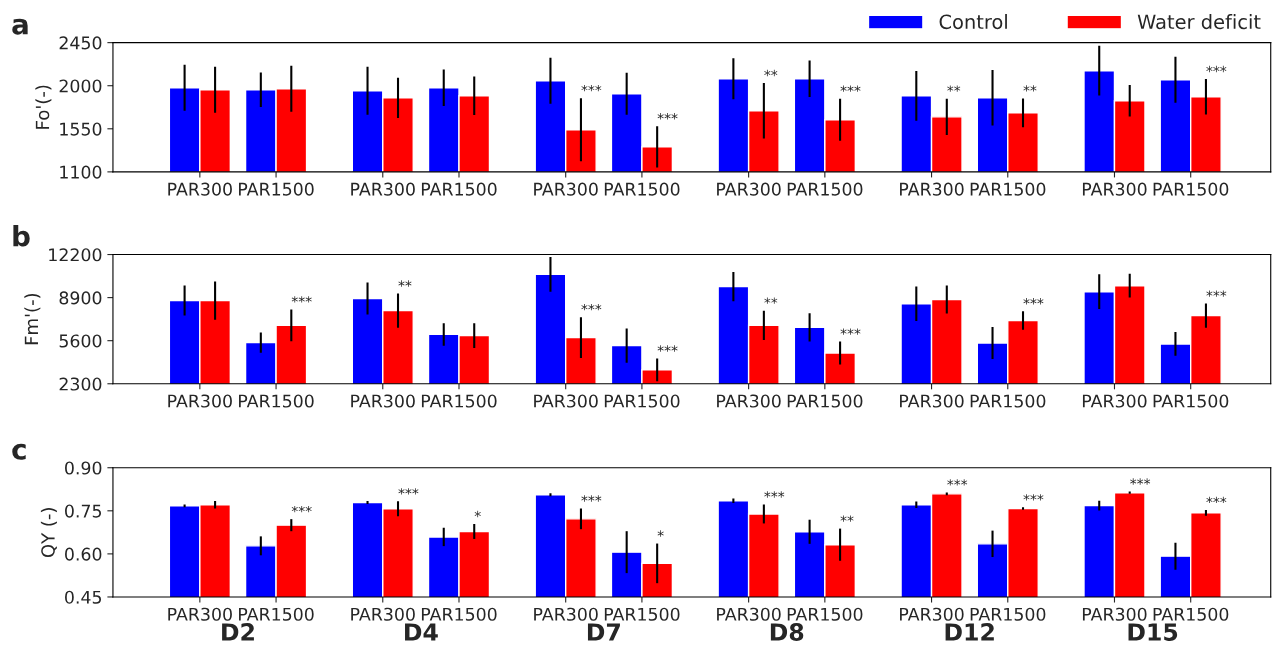  Describe the element at coordinates (1153, 632) in the screenshot. I see `text: D15` at that location.